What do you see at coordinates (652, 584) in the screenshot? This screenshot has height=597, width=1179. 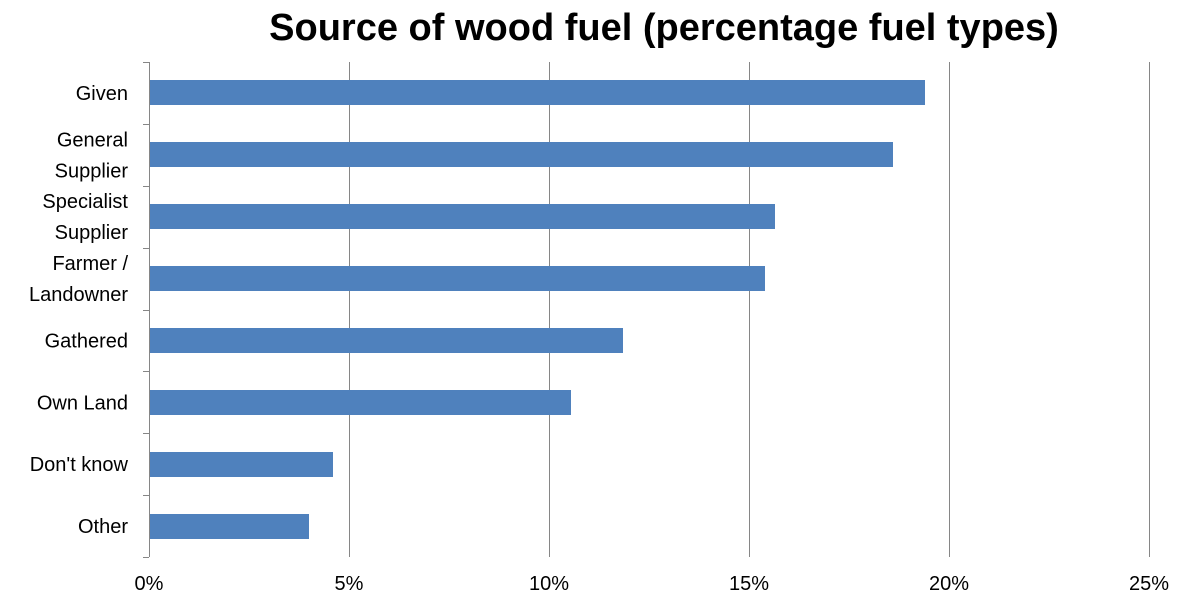 I see `x-tick-labels: 0% 5% 10% 15% 20% 25%` at bounding box center [652, 584].